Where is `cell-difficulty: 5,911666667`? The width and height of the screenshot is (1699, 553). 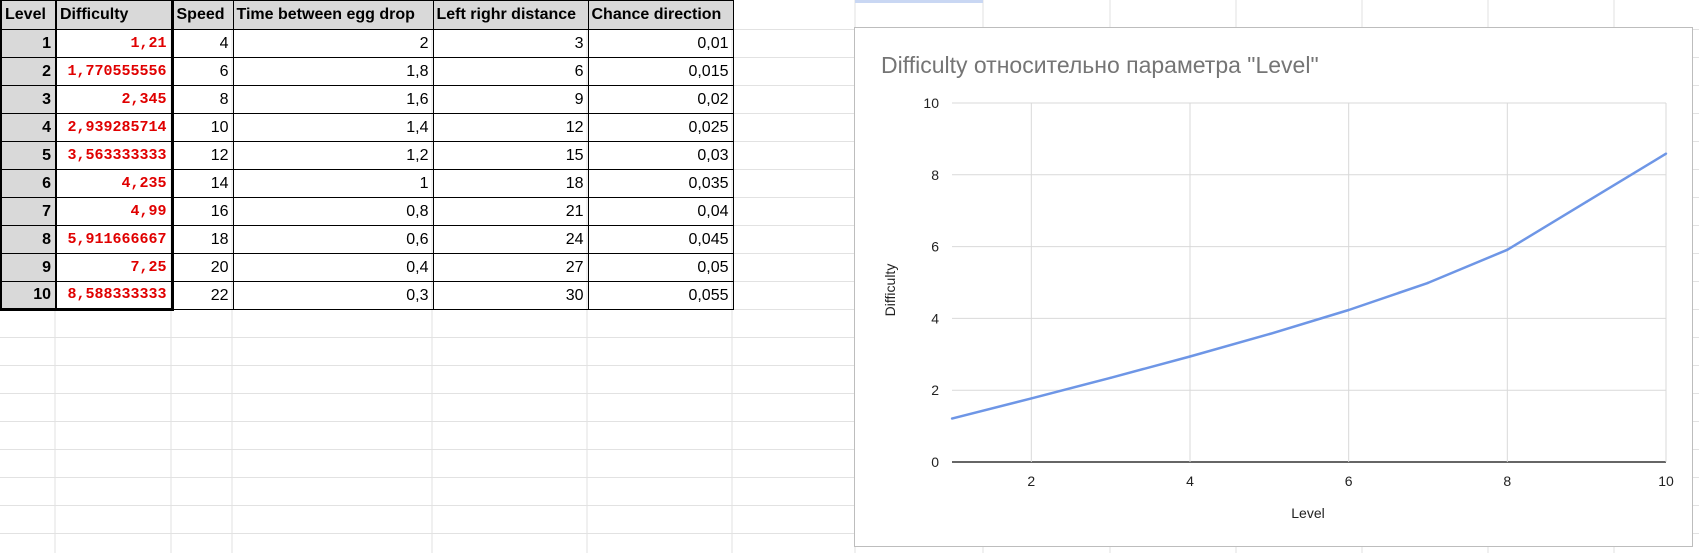 cell-difficulty: 5,911666667 is located at coordinates (114, 239).